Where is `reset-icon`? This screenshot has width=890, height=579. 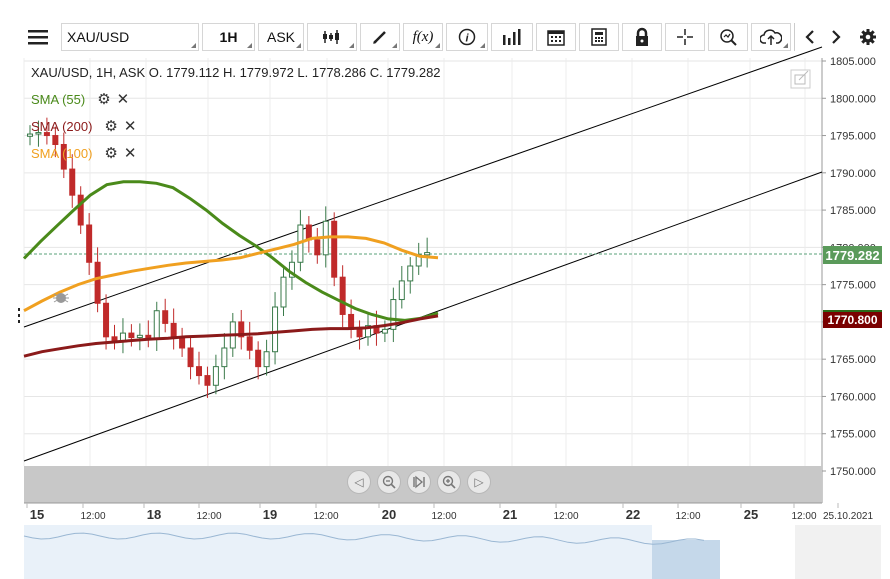
reset-icon is located at coordinates (419, 482).